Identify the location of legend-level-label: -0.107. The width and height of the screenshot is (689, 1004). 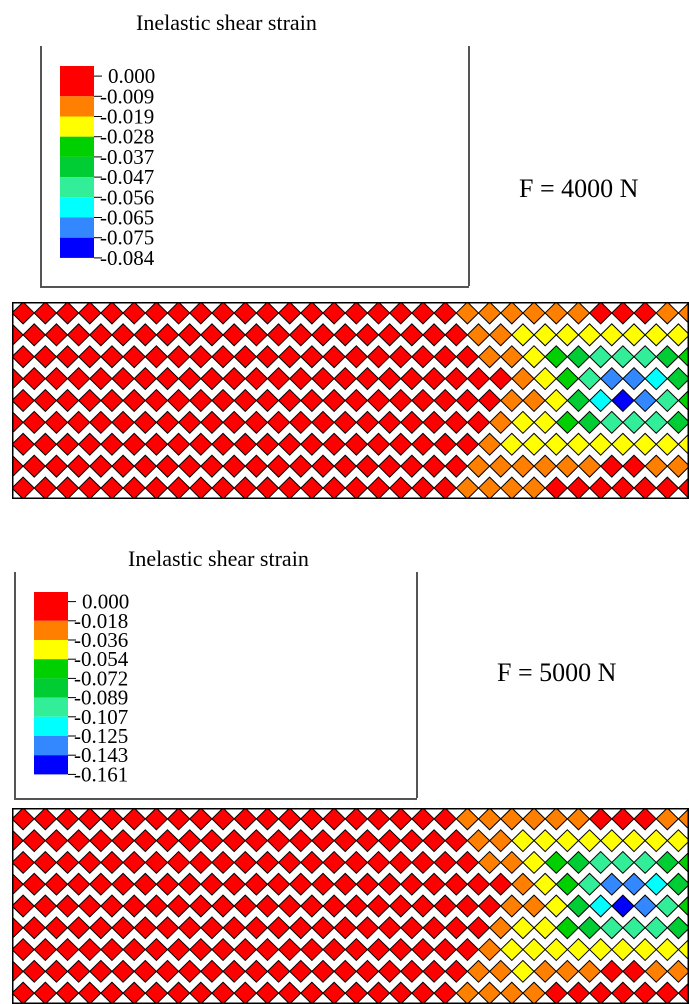
(101, 717).